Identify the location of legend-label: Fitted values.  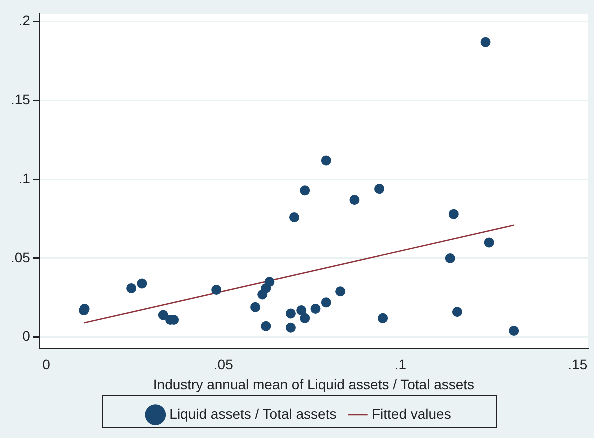
(412, 414).